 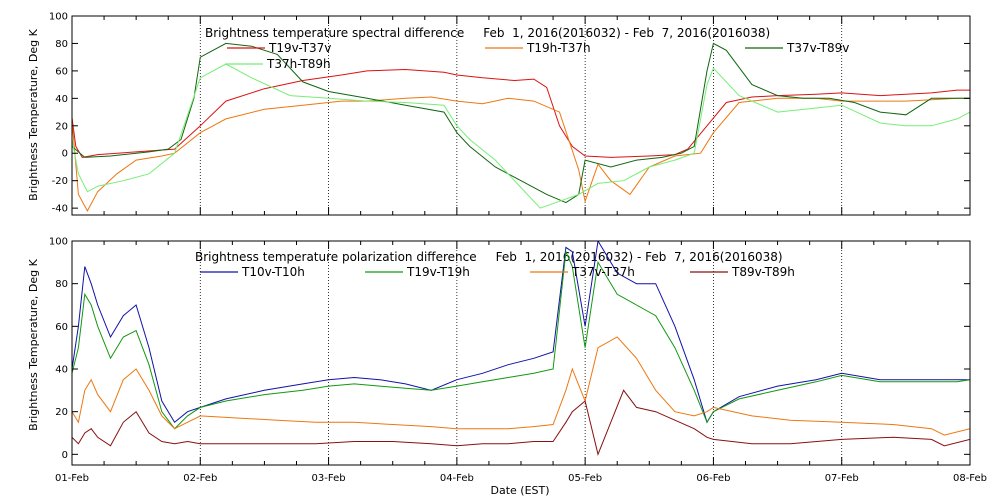 I want to click on legend-label-t19v-t19h: T19v-T19h, so click(x=438, y=272).